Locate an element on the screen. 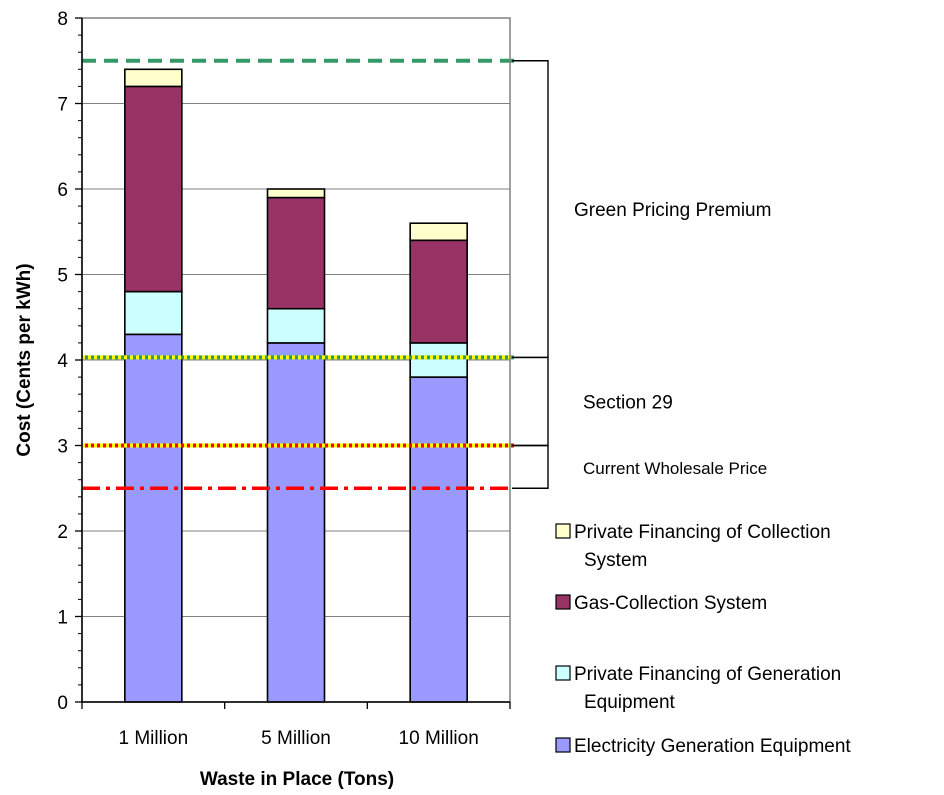 This screenshot has height=795, width=944. y-tick-label: 2 is located at coordinates (62, 532).